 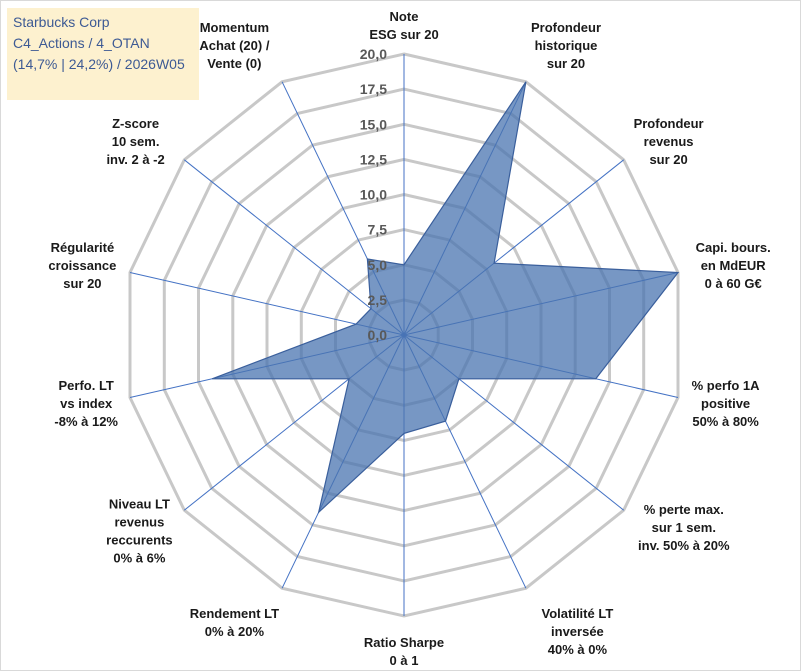 What do you see at coordinates (404, 651) in the screenshot?
I see `axis-label: Ratio Sharpe 0 à 1` at bounding box center [404, 651].